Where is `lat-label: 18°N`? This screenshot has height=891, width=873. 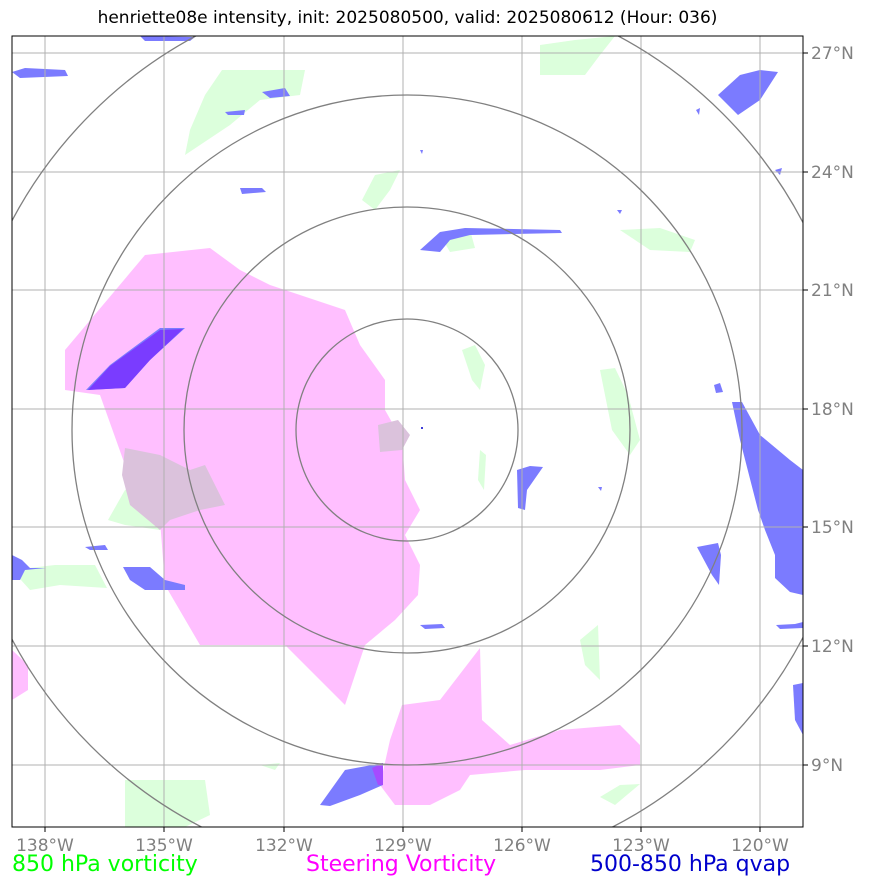
lat-label: 18°N is located at coordinates (832, 410).